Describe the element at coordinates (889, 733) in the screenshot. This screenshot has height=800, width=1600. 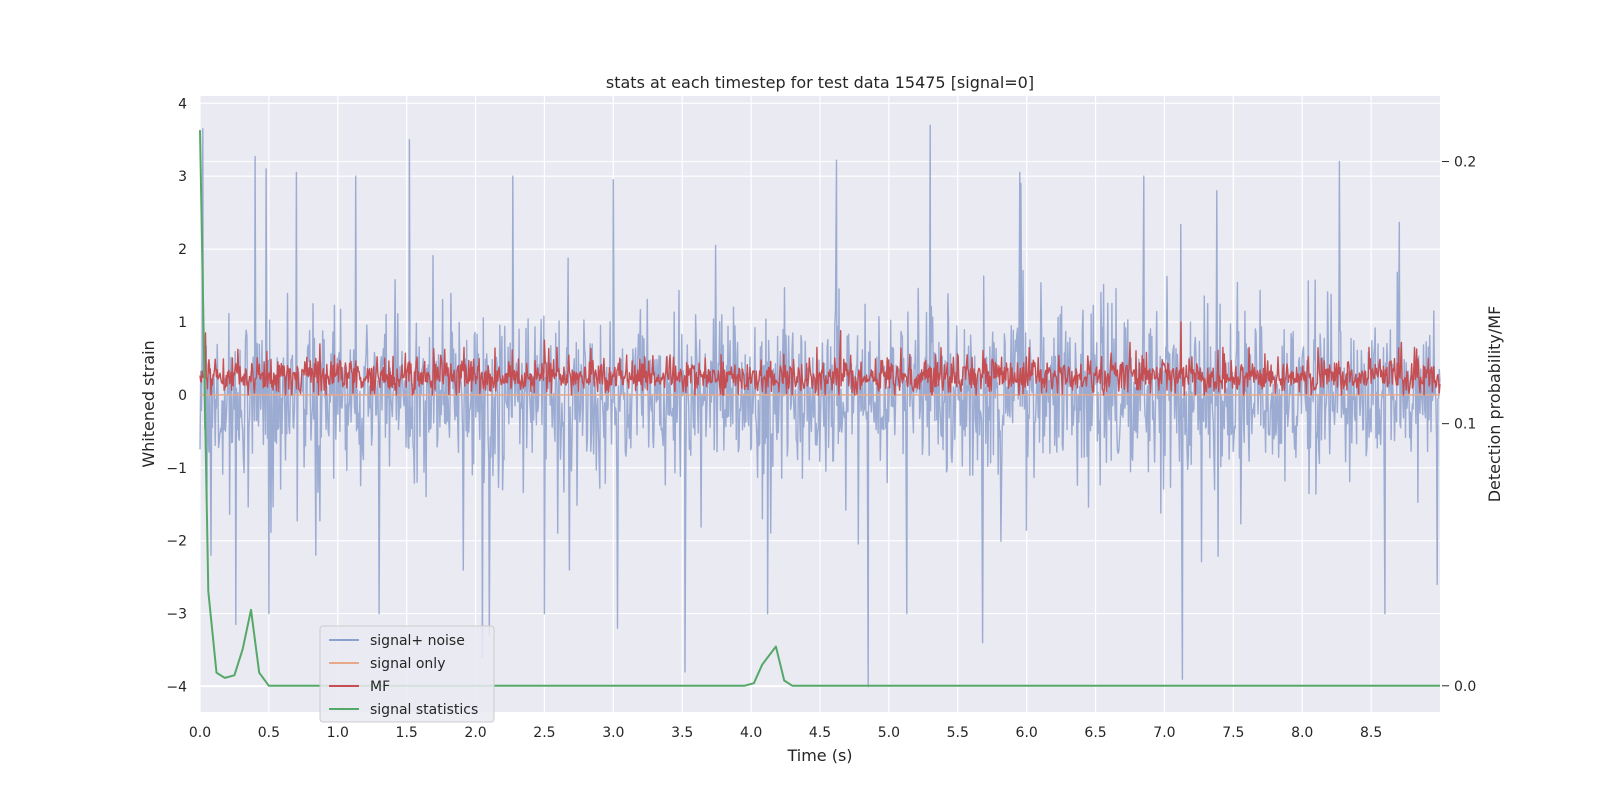
I see `x-tick-label: 5.0` at that location.